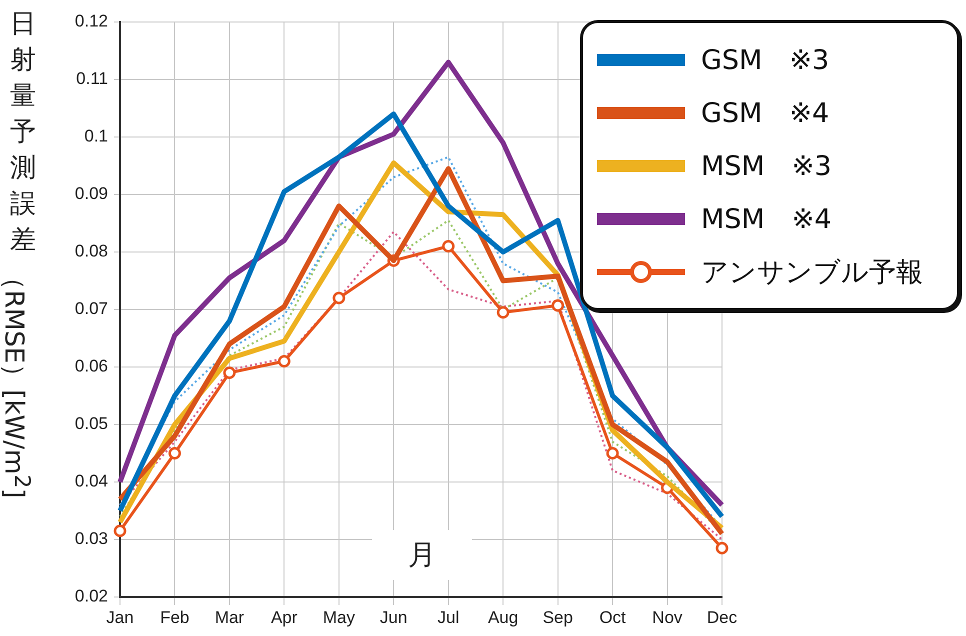 The image size is (966, 636). Describe the element at coordinates (229, 617) in the screenshot. I see `x-tick-label: Mar` at that location.